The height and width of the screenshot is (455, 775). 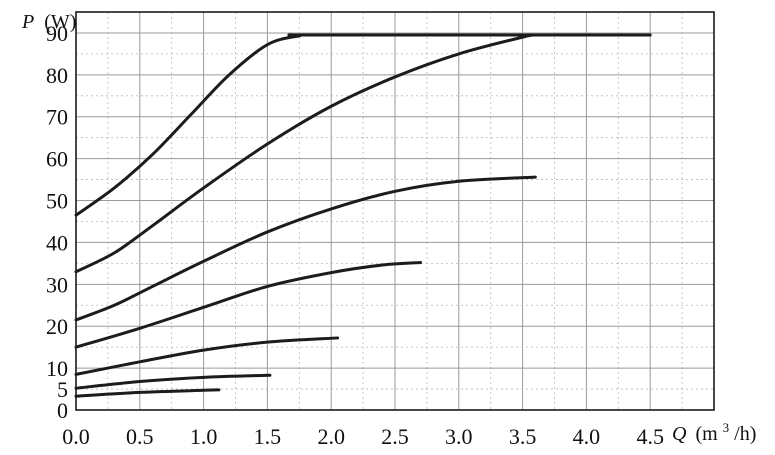 I want to click on y-tick-label: 10, so click(x=57, y=368).